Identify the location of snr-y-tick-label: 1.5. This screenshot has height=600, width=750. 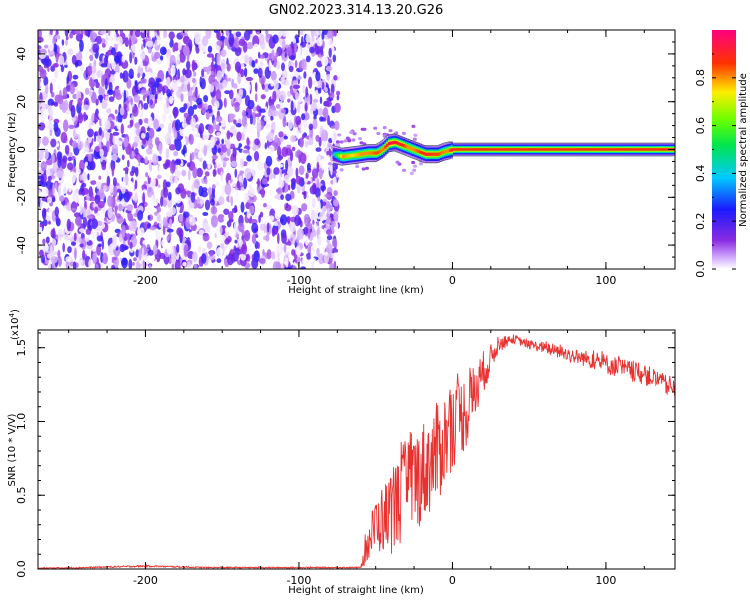
(21, 348).